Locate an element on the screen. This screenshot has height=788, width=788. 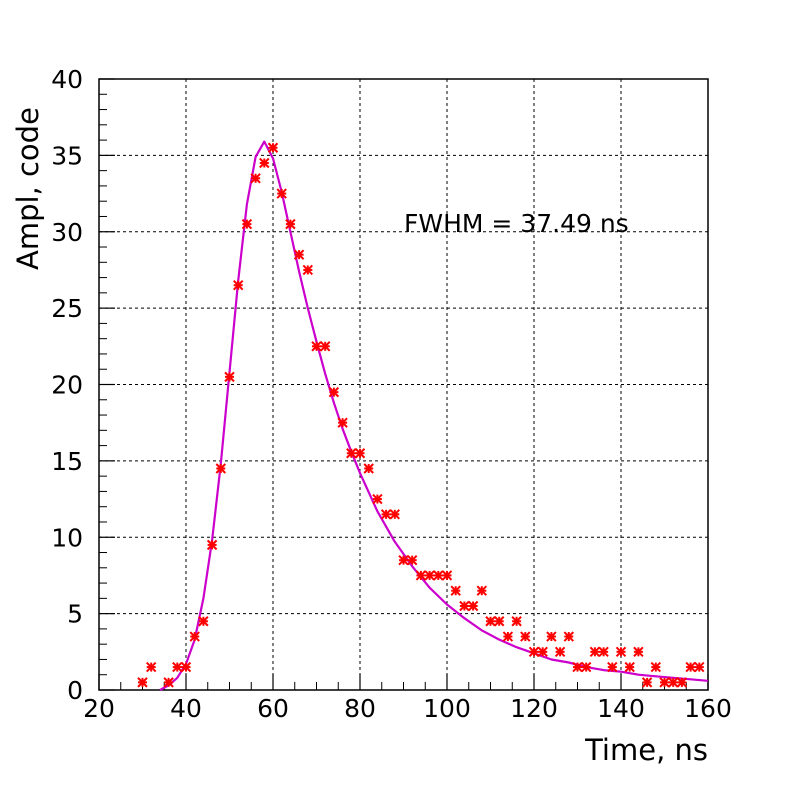
x-tick-label: 60 is located at coordinates (273, 708).